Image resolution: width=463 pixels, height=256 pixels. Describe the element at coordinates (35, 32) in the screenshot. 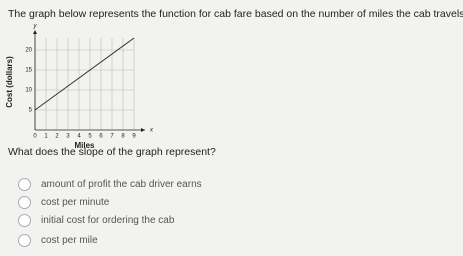

I see `y-arrow` at that location.